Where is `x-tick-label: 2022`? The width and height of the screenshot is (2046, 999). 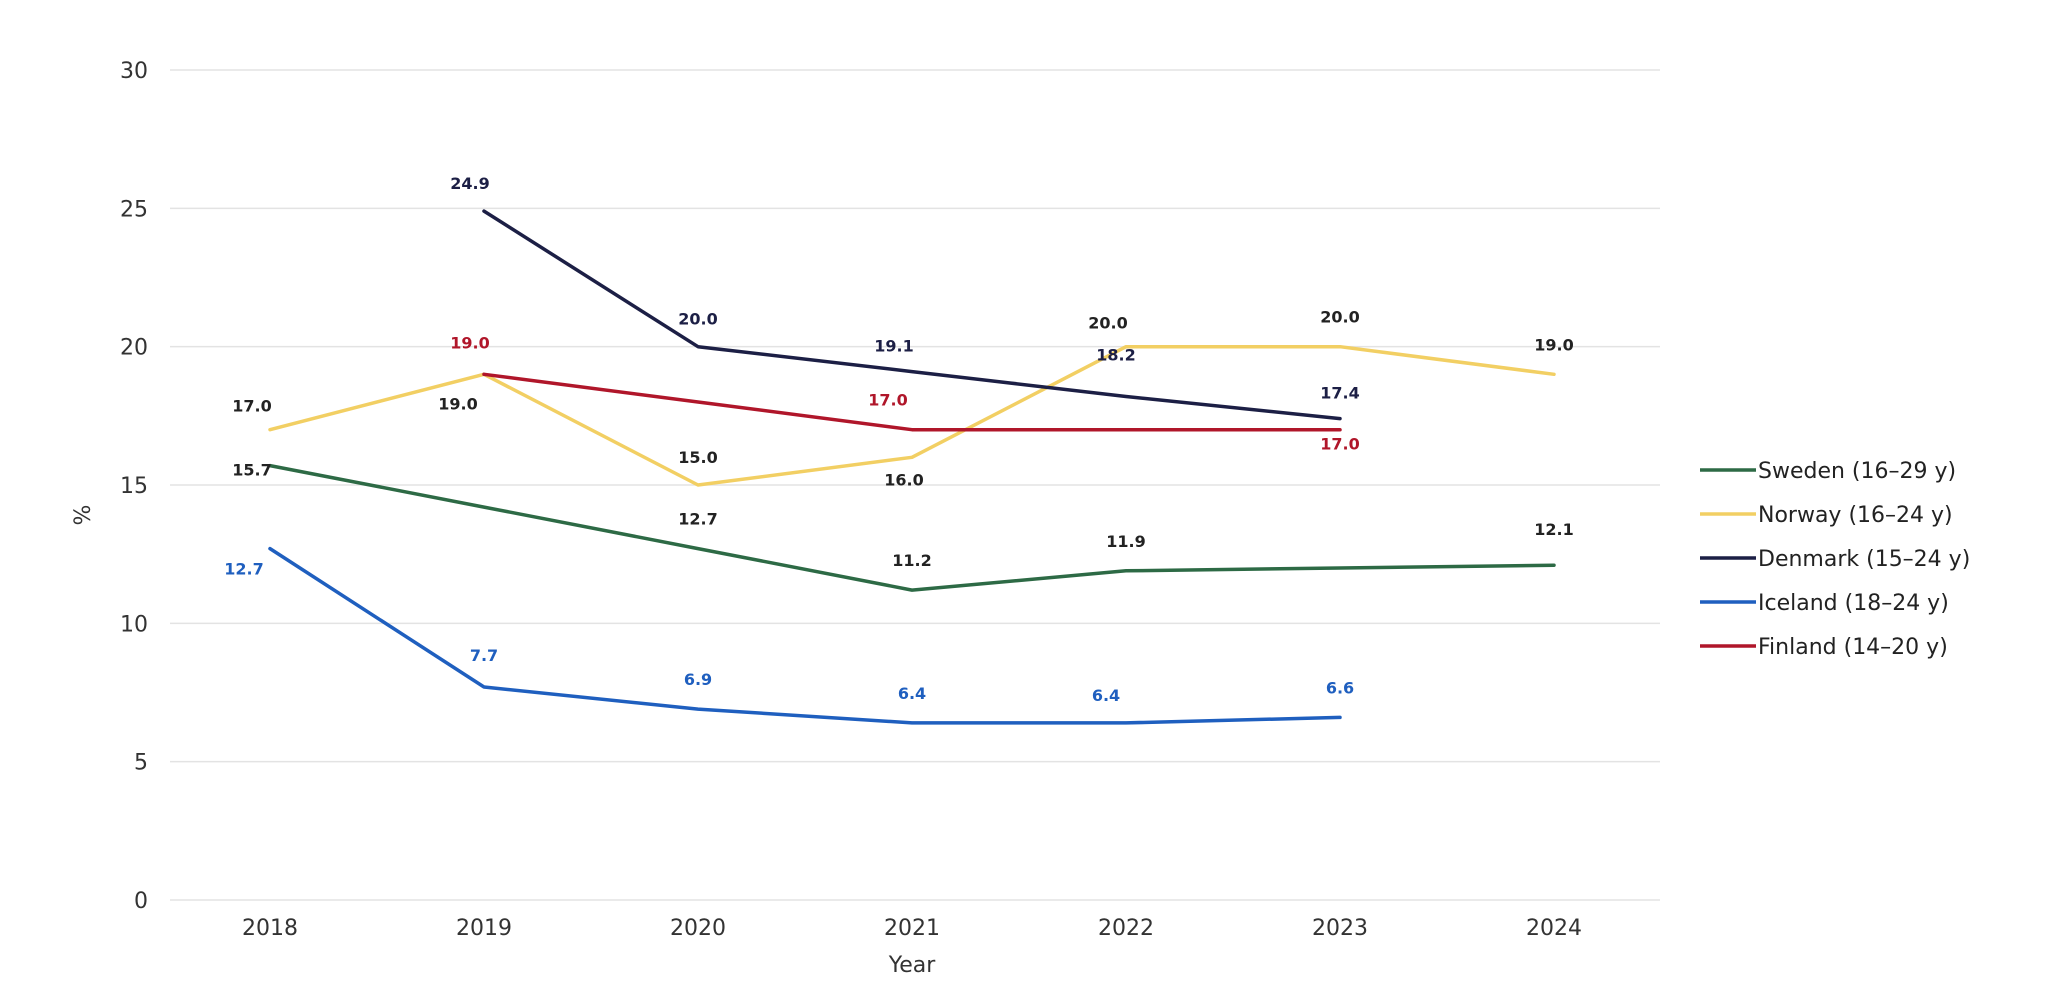 x-tick-label: 2022 is located at coordinates (1126, 928).